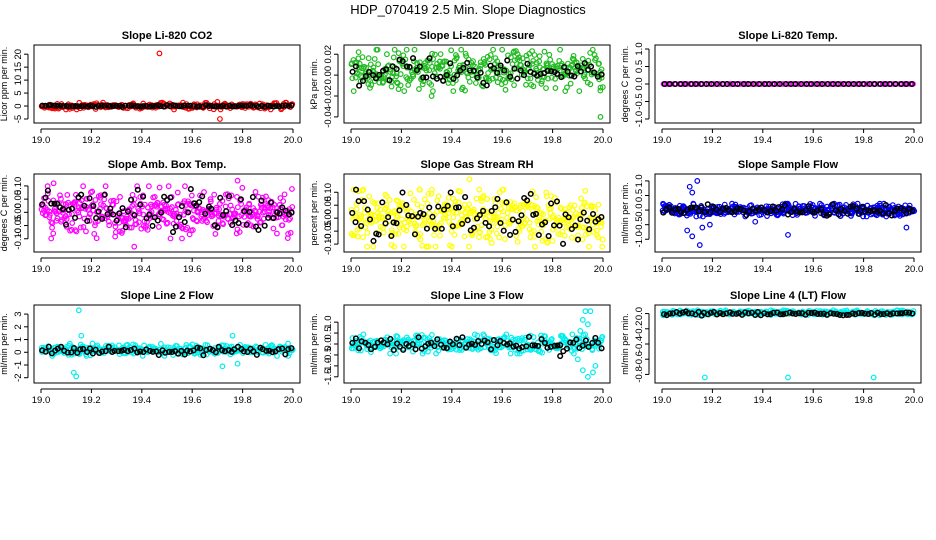 This screenshot has width=936, height=540. Describe the element at coordinates (639, 344) in the screenshot. I see `y-tick-label: -0.4` at that location.